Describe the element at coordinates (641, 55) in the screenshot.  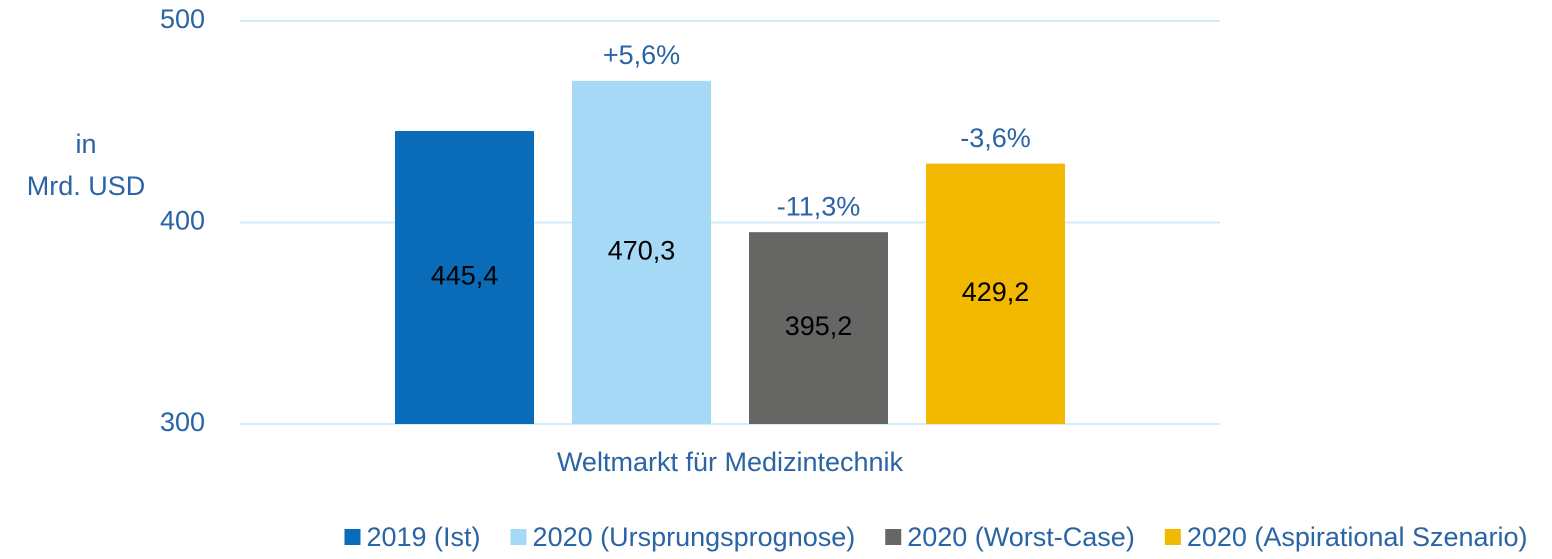
I see `change-label: +5,6%` at that location.